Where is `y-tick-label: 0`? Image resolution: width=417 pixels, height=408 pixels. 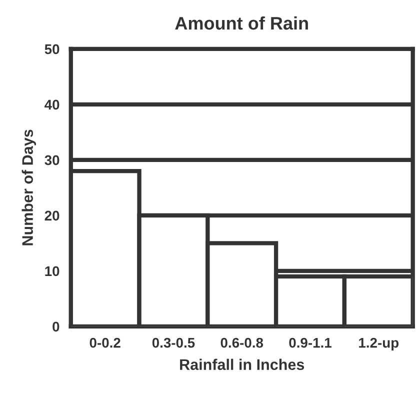
y-tick-label: 0 is located at coordinates (56, 327).